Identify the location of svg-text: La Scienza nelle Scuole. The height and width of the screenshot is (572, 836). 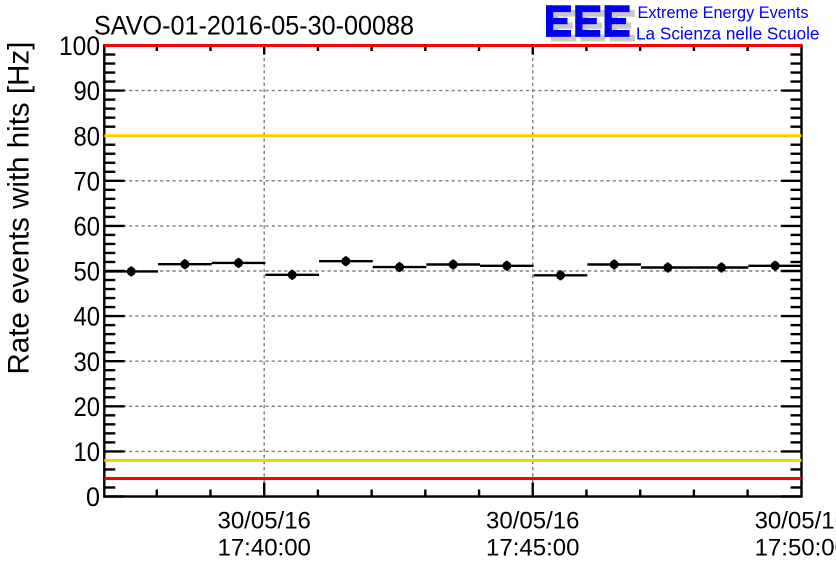
(727, 33).